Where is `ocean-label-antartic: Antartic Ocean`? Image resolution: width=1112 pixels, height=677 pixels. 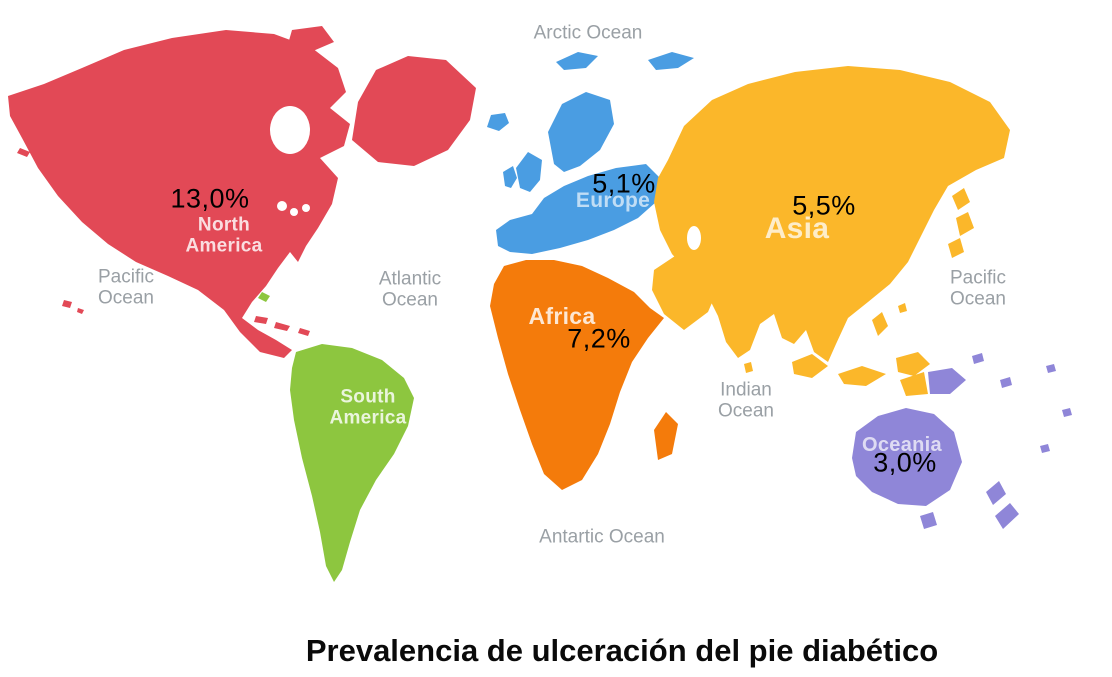
ocean-label-antartic: Antartic Ocean is located at coordinates (602, 537).